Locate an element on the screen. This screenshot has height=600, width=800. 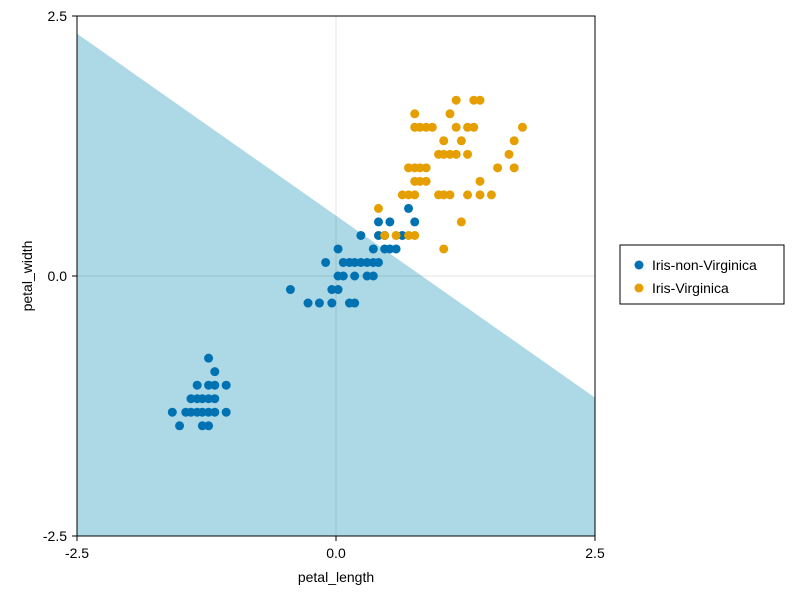
legend-label-virginica: Iris-Virginica is located at coordinates (690, 288).